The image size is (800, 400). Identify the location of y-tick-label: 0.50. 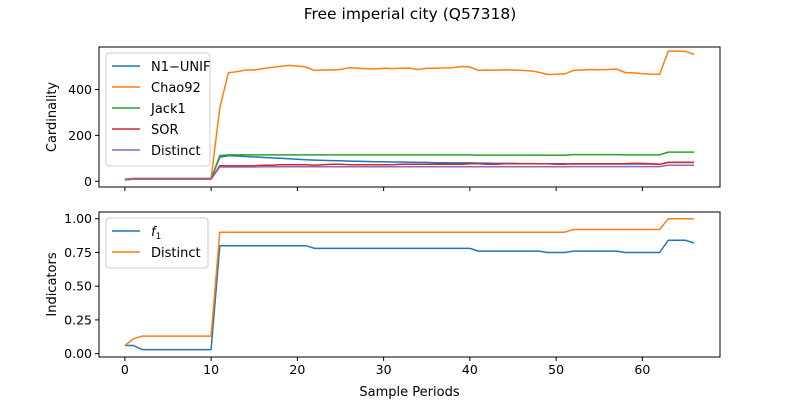
(78, 286).